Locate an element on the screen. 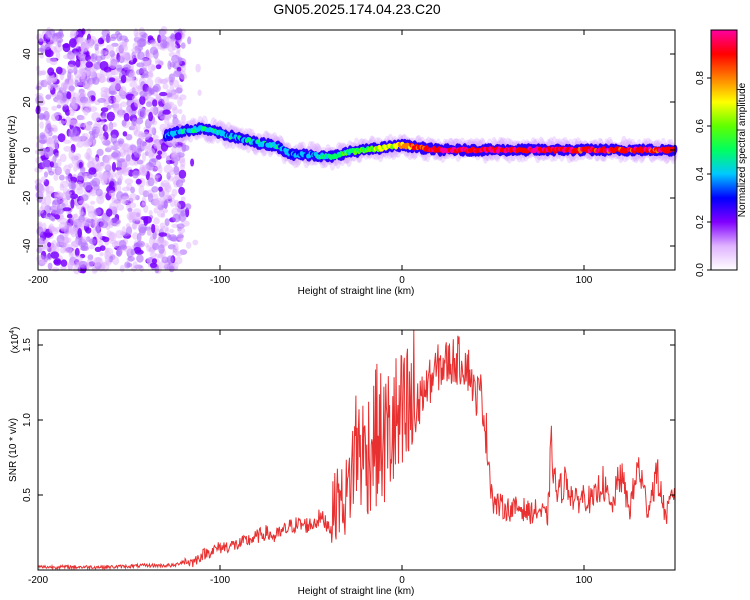  colorbar-tick-label: 0.0 is located at coordinates (700, 270).